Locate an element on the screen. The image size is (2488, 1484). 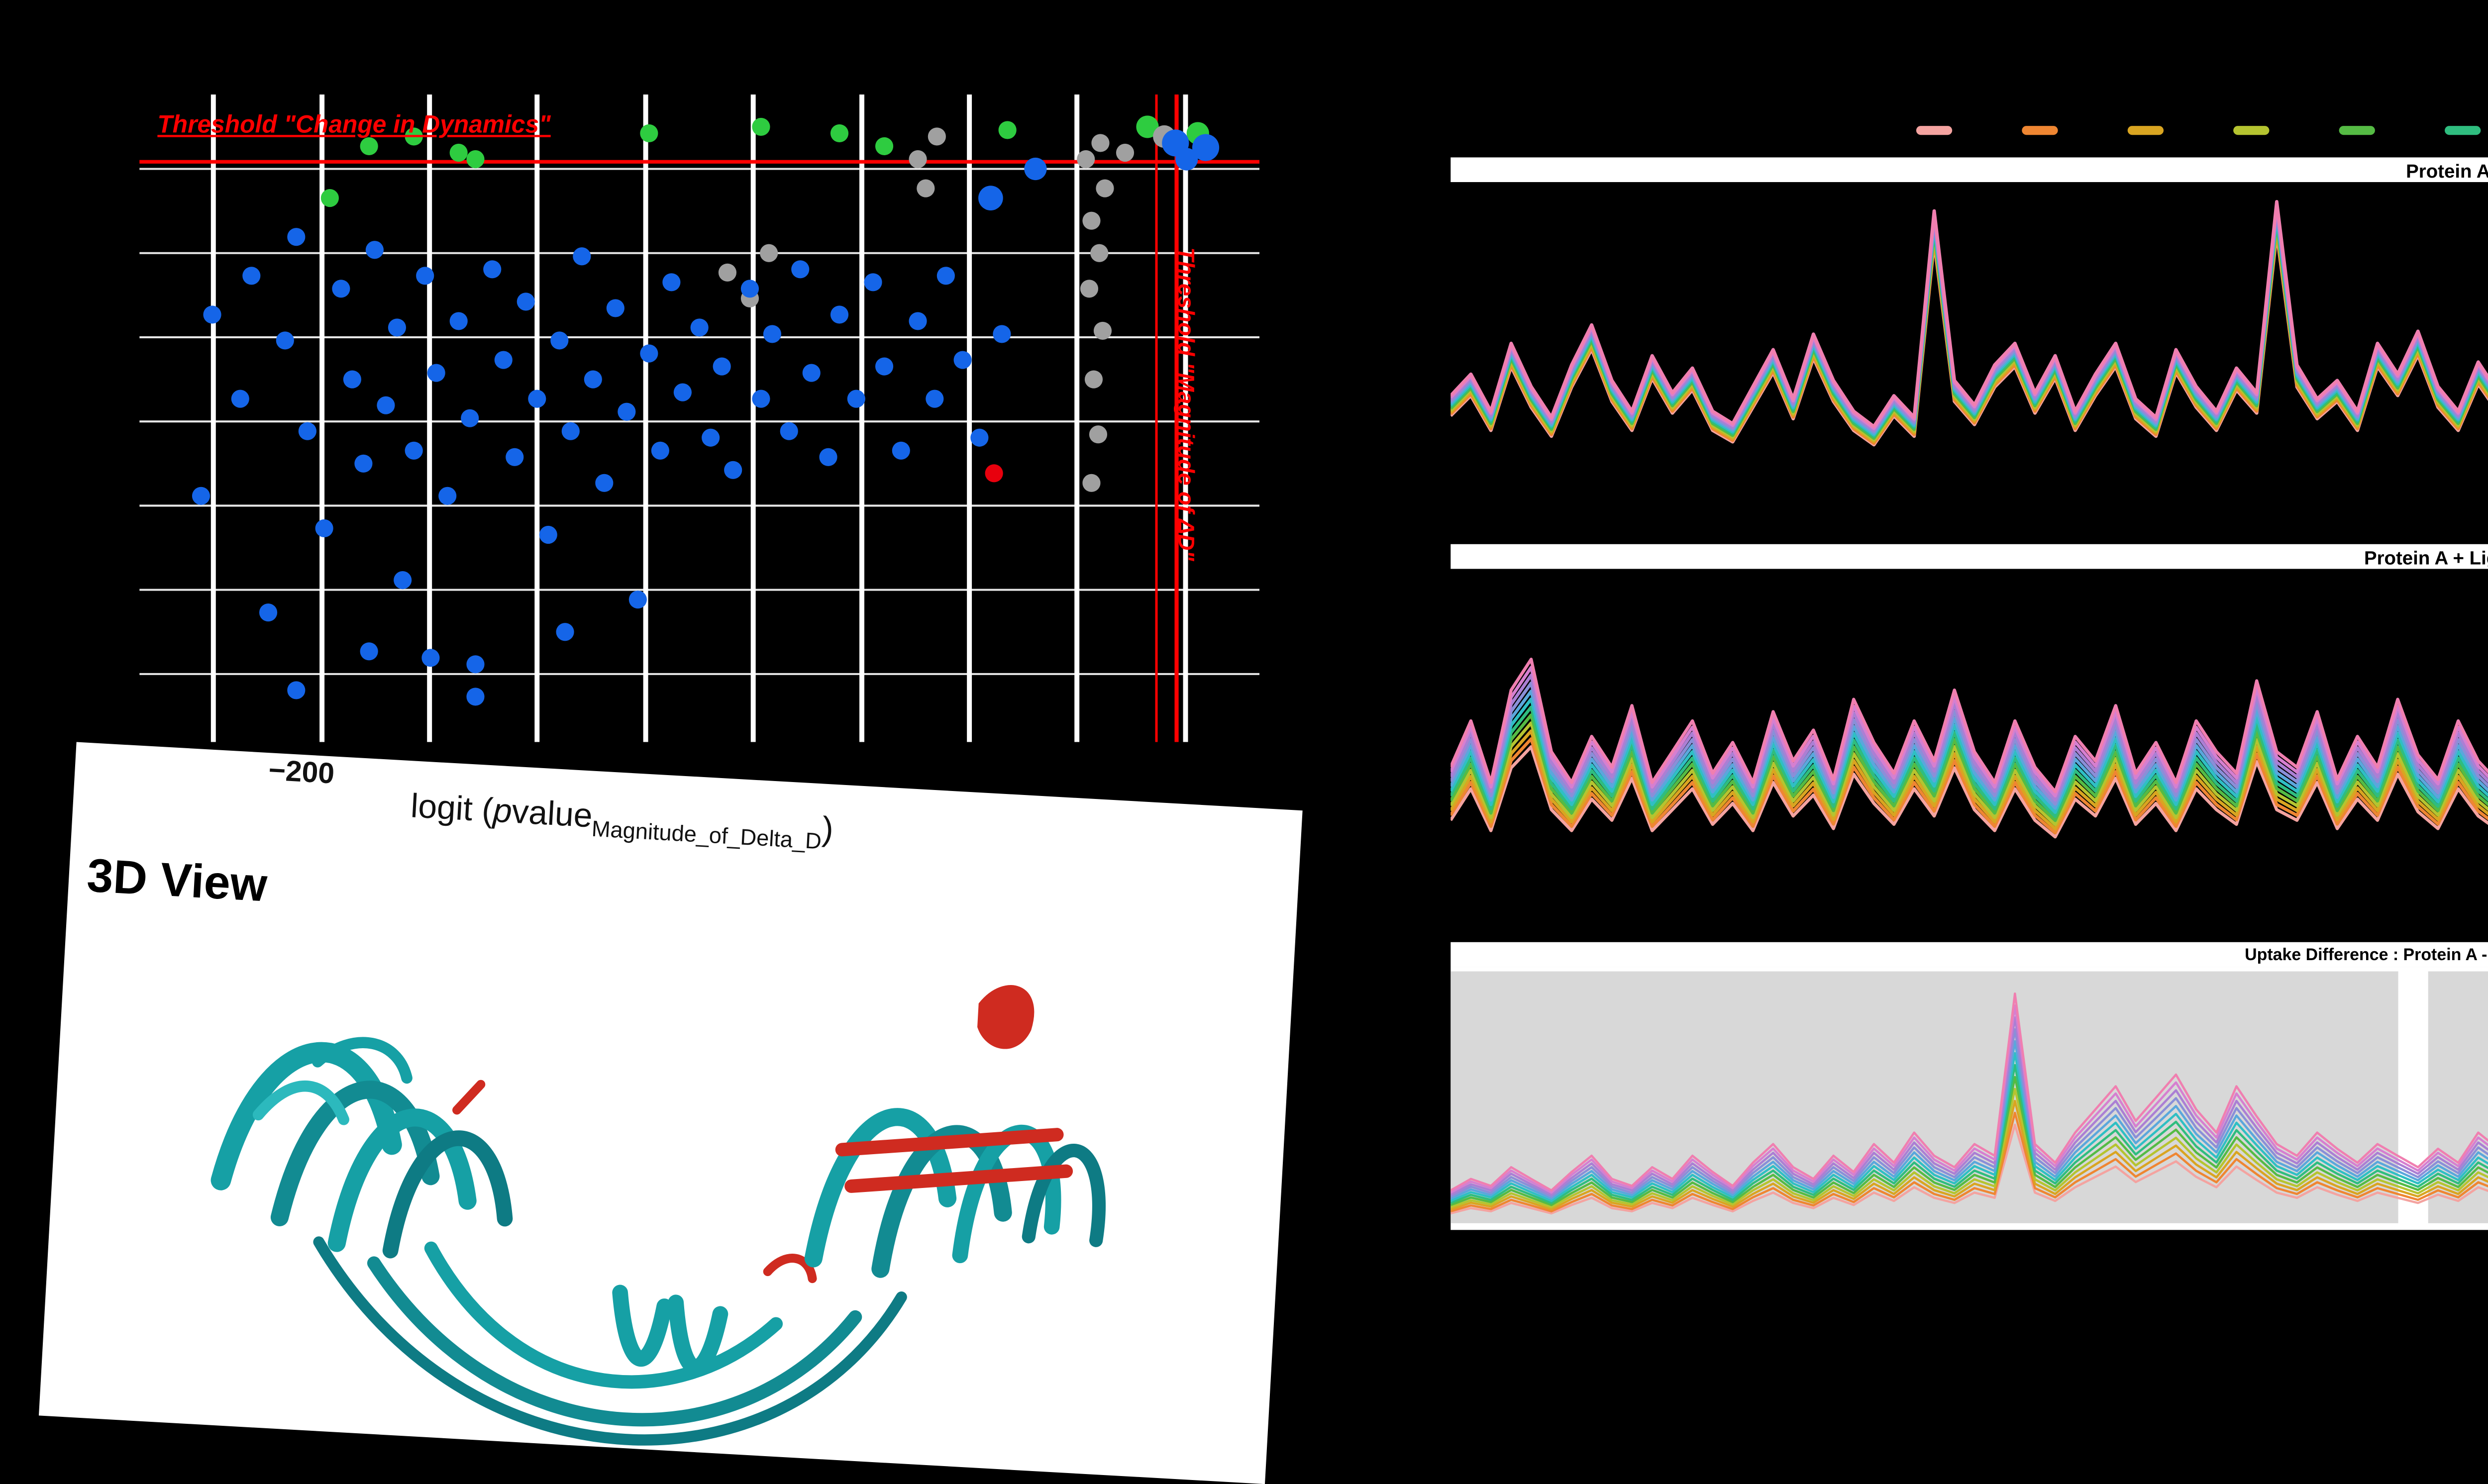
uptake-chart-protein-a-ligand is located at coordinates (1969, 739).